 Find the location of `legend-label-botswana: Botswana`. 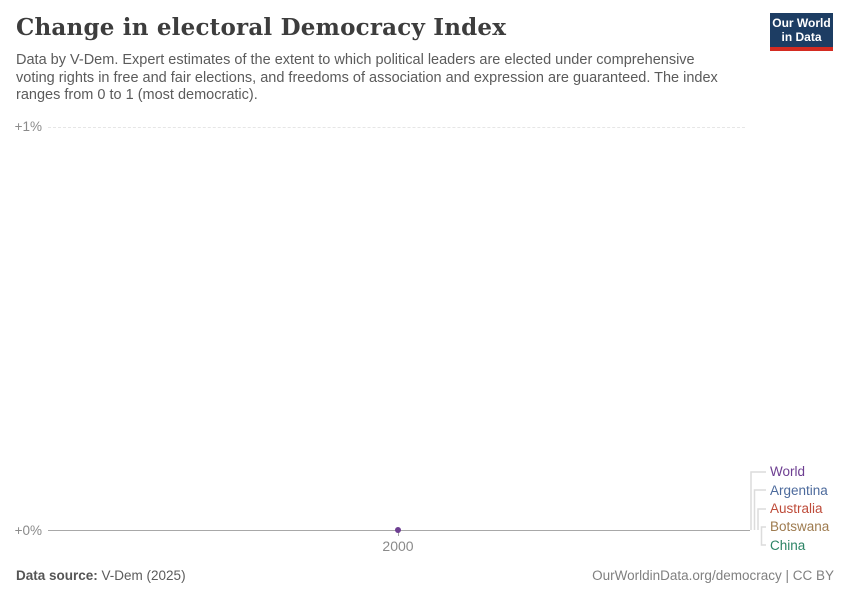

legend-label-botswana: Botswana is located at coordinates (800, 526).